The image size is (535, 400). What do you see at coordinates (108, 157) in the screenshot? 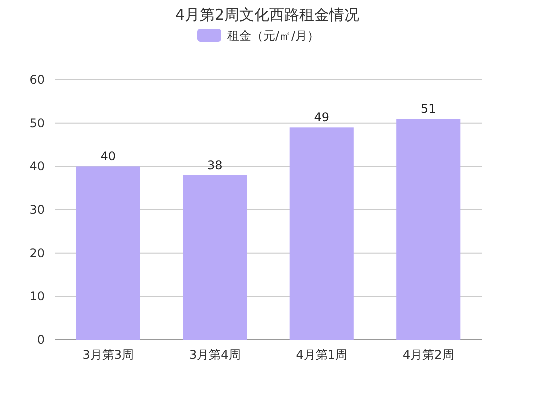
I see `data-label: 40` at bounding box center [108, 157].